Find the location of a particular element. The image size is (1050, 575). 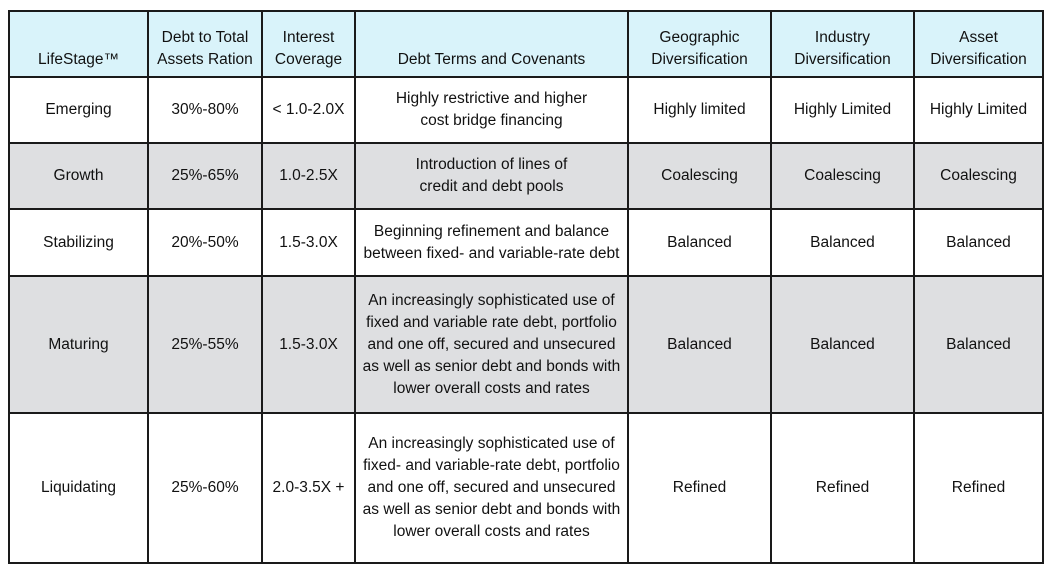

header-interest-coverage: Interest Coverage is located at coordinates (308, 44).